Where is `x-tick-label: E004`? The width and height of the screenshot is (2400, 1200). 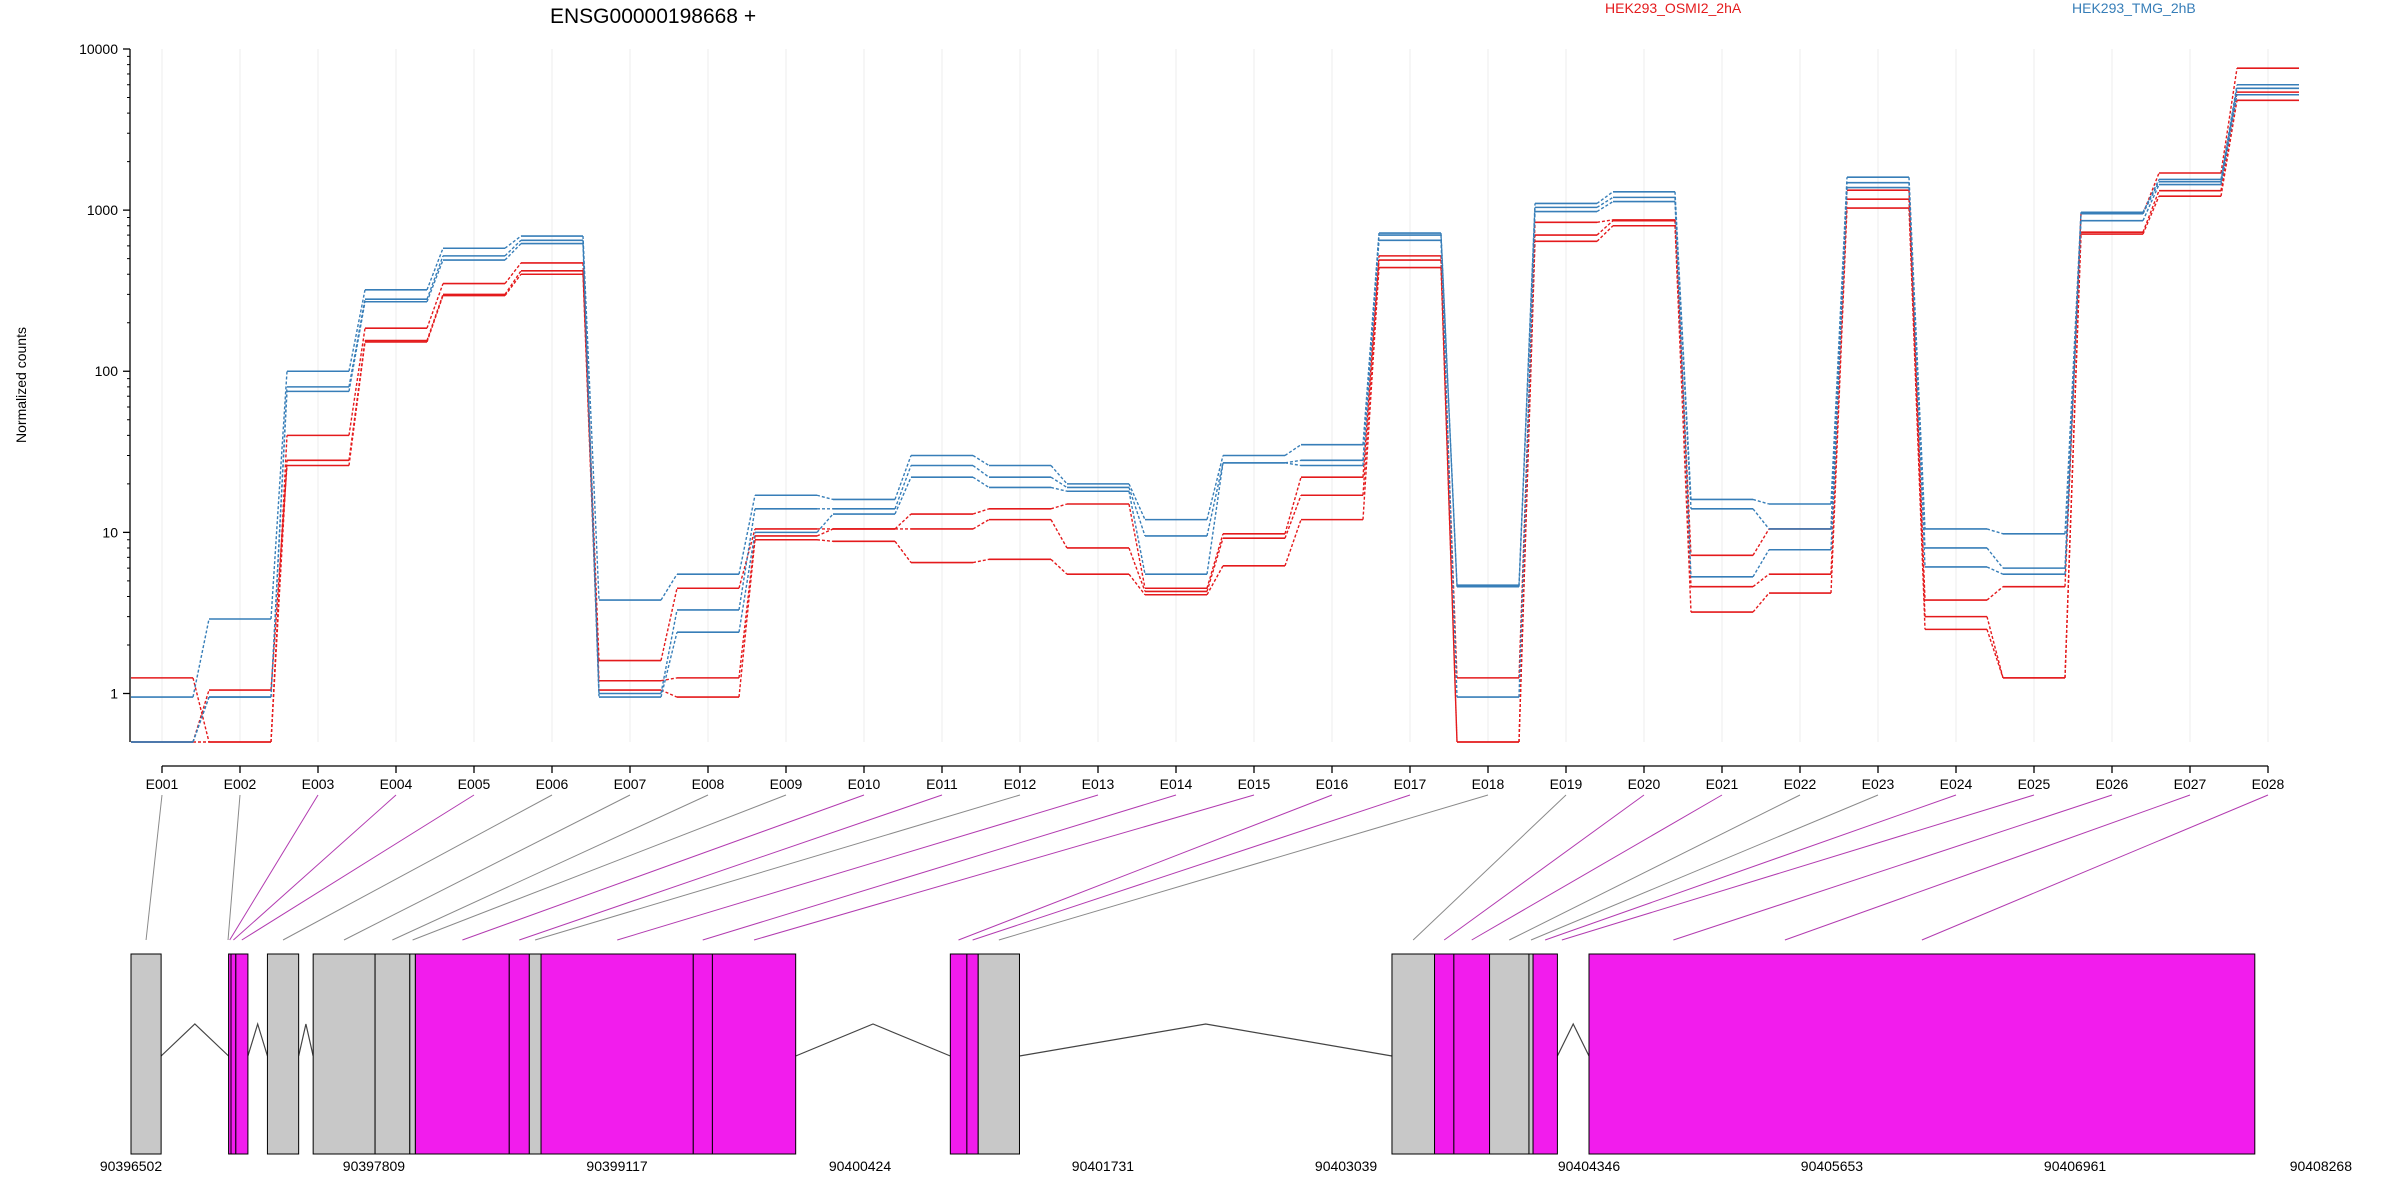
x-tick-label: E004 is located at coordinates (396, 784).